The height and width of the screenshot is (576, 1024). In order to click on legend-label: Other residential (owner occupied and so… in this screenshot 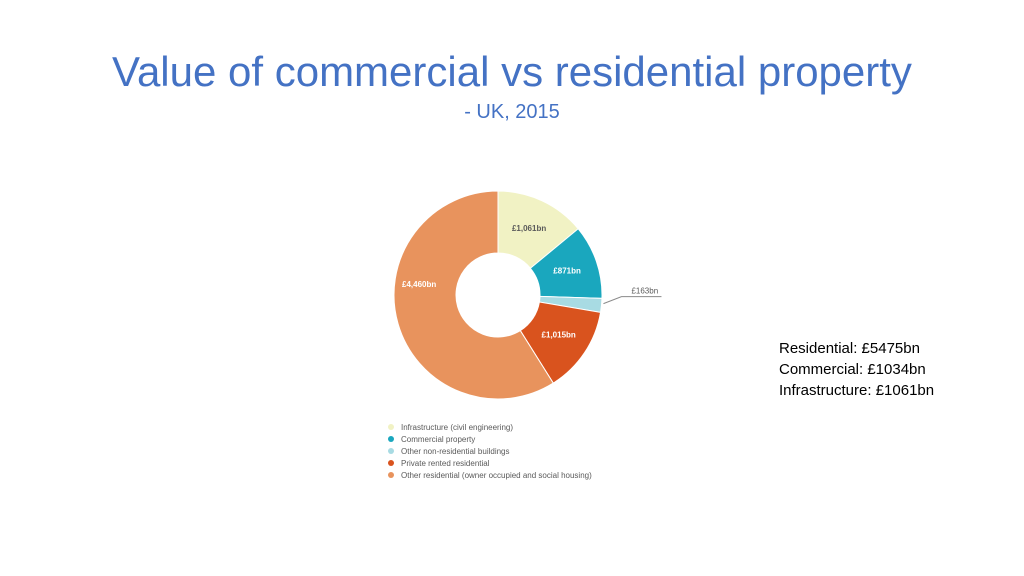, I will do `click(496, 475)`.